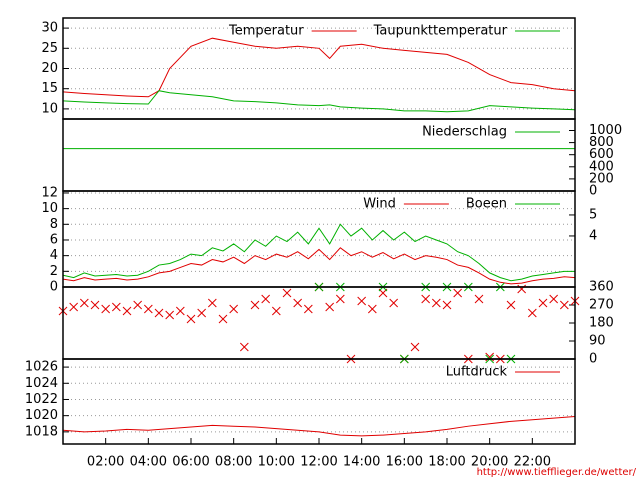 This screenshot has height=480, width=640. I want to click on y2-tick-label: 800, so click(601, 142).